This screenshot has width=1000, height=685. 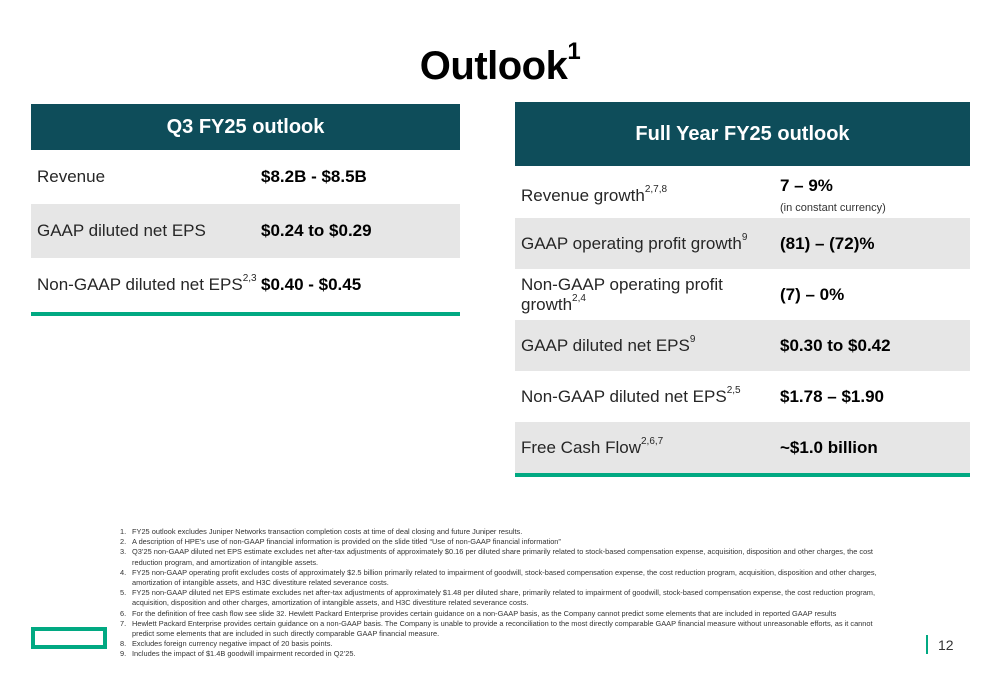 What do you see at coordinates (832, 396) in the screenshot?
I see `row-value: $1.78 – $1.90` at bounding box center [832, 396].